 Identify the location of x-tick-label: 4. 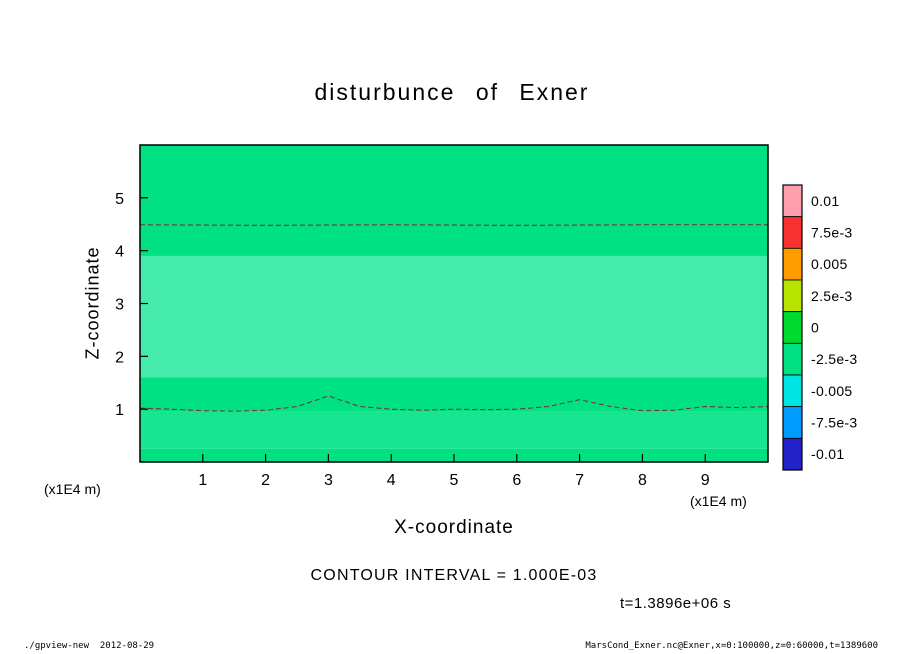
(391, 480).